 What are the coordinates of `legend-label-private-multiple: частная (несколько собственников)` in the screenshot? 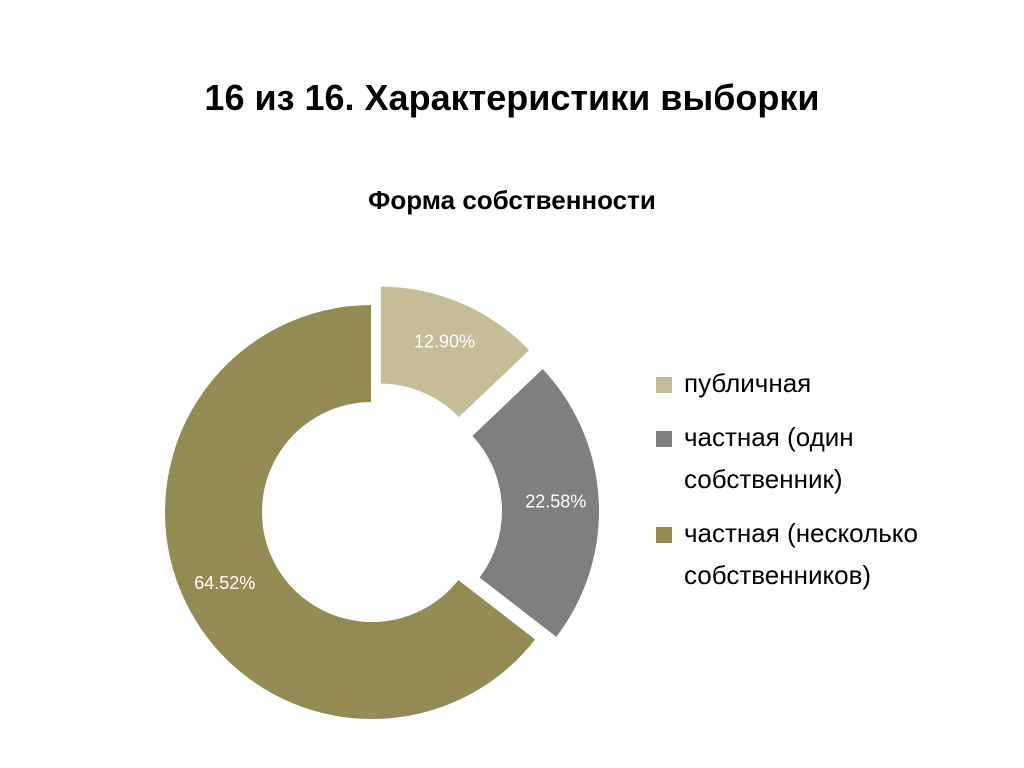 It's located at (801, 554).